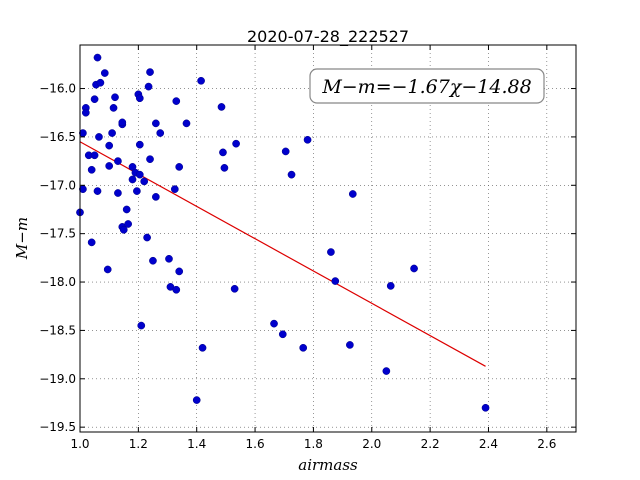 Image resolution: width=640 pixels, height=480 pixels. Describe the element at coordinates (57, 89) in the screenshot. I see `y-tick-label: −16.0` at that location.